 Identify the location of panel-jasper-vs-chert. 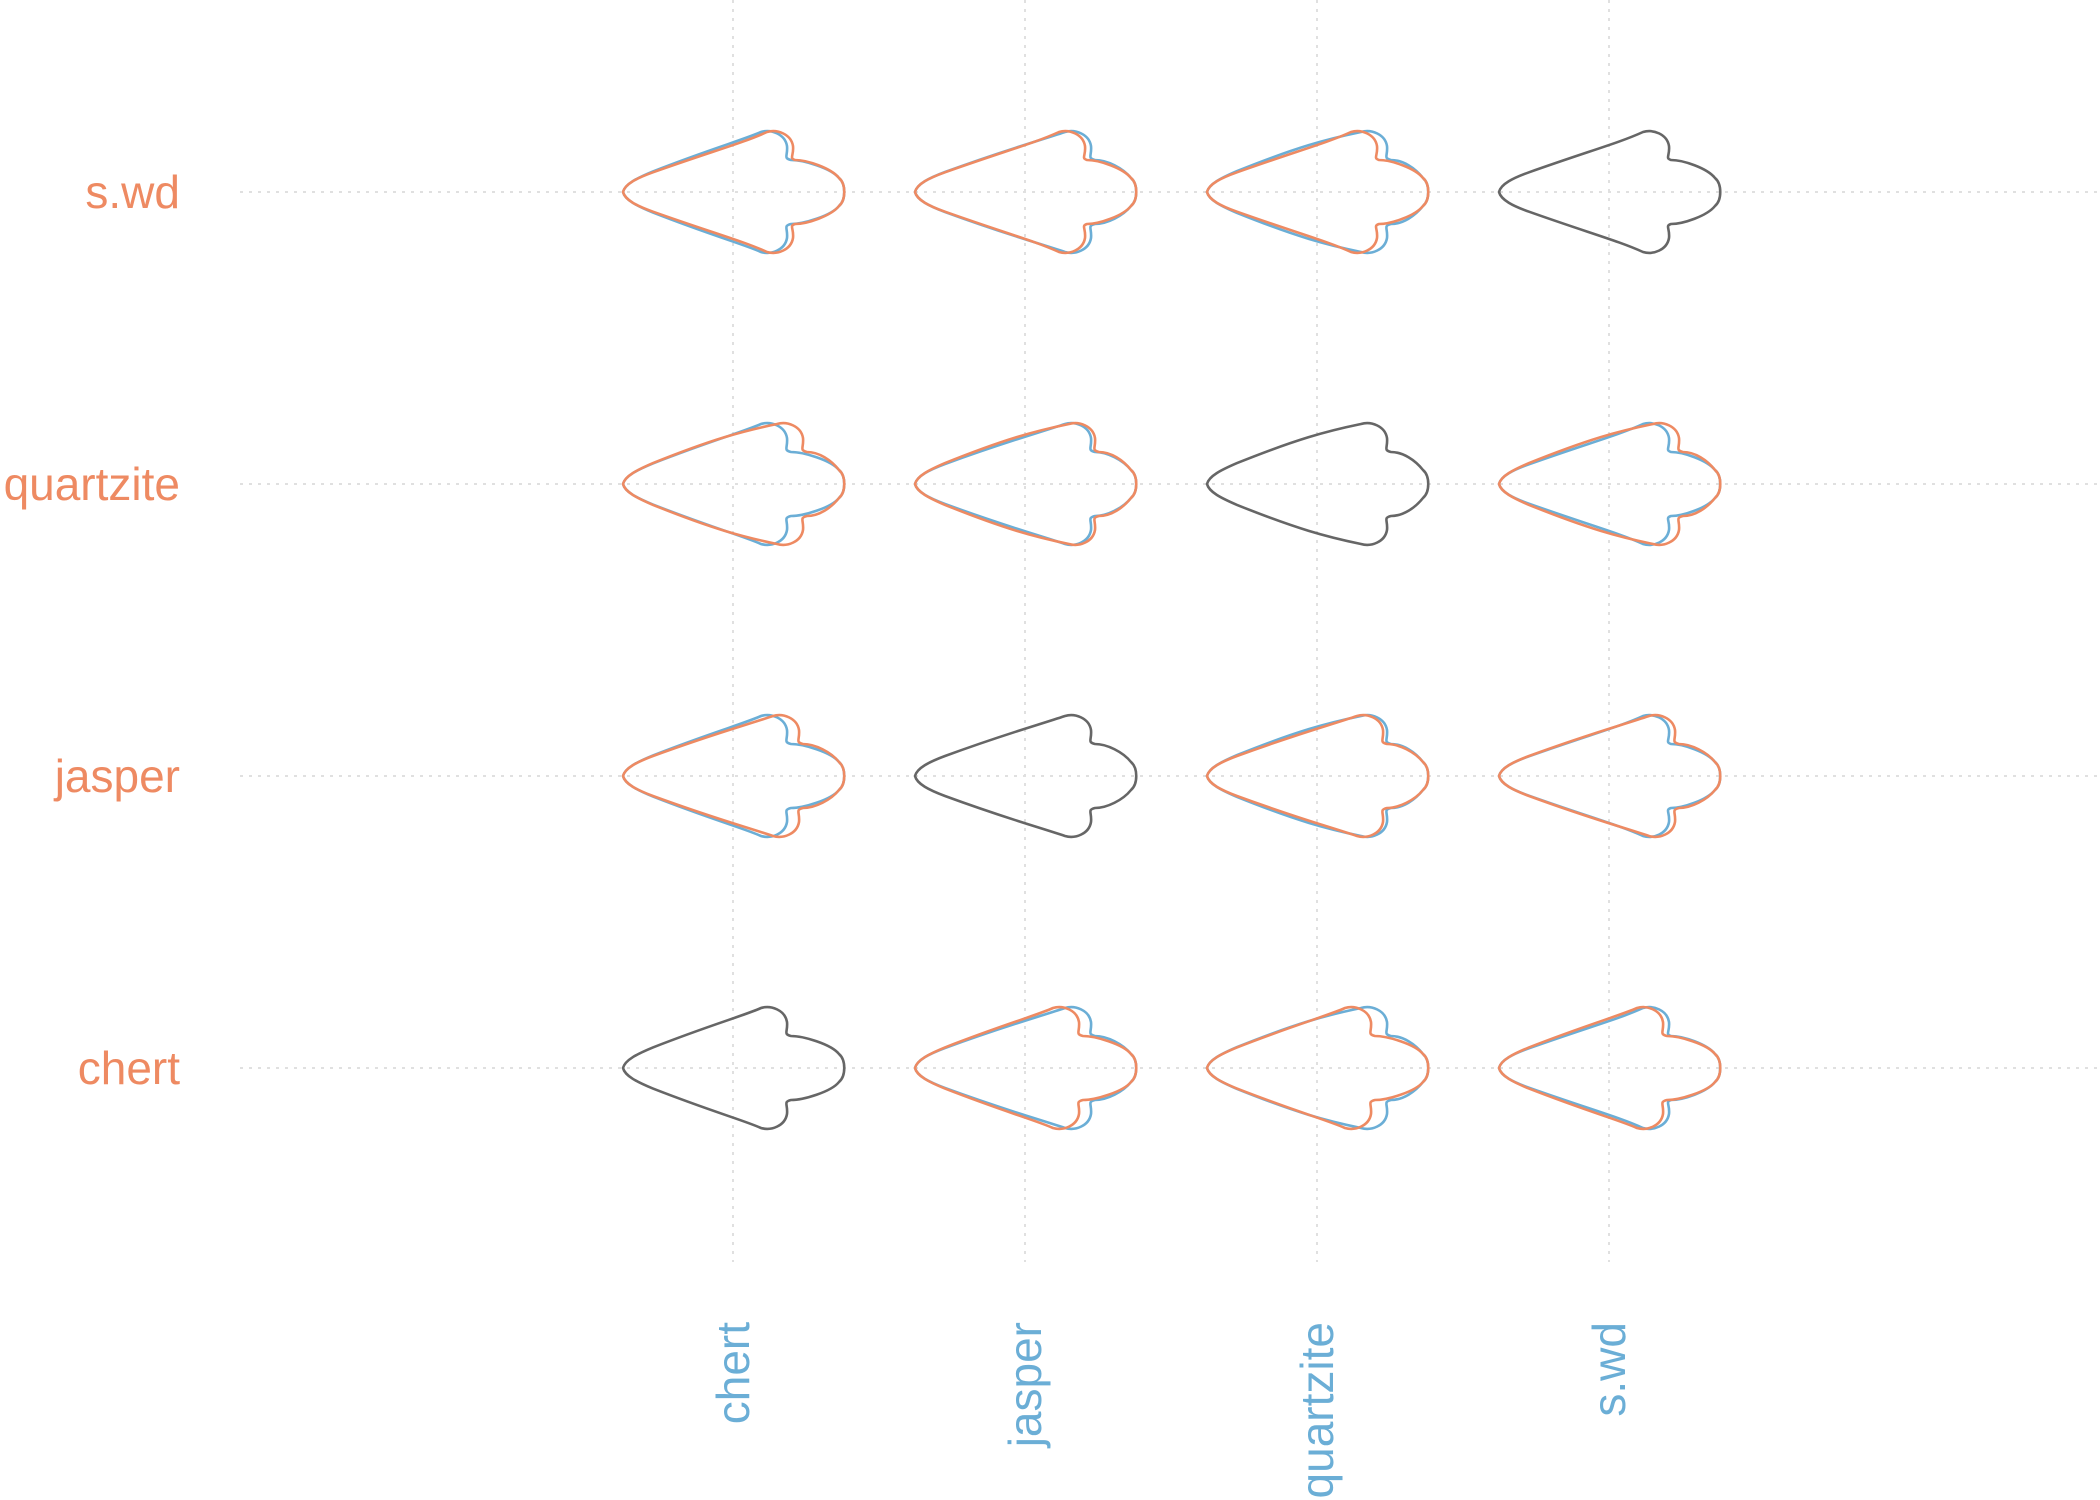
(733, 776).